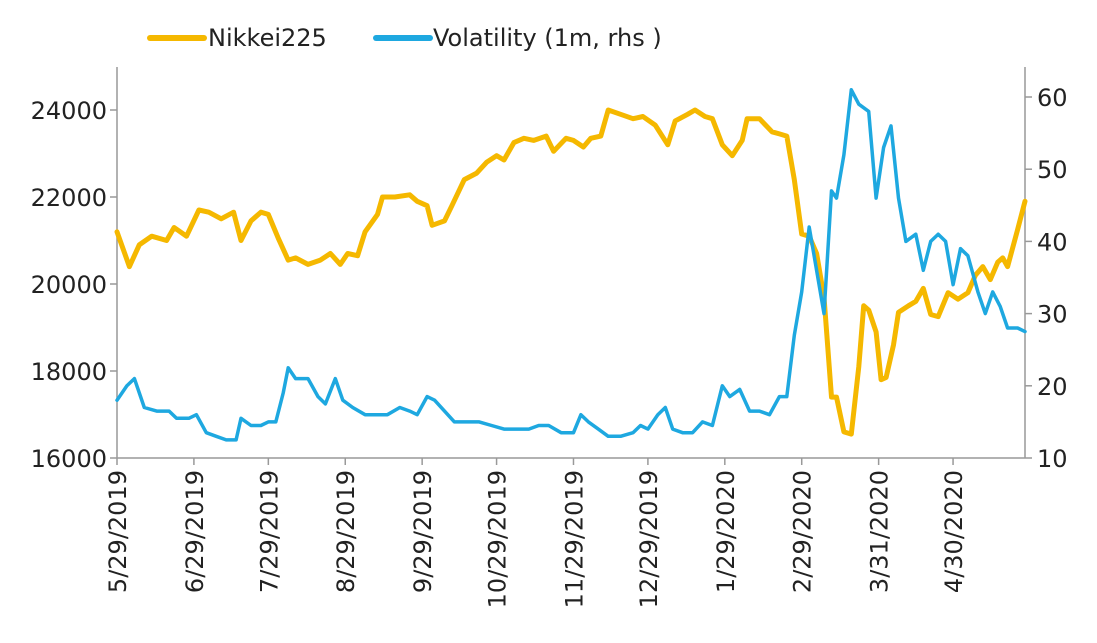 This screenshot has height=643, width=1097. I want to click on x-tick-label: 3/31/2020, so click(880, 531).